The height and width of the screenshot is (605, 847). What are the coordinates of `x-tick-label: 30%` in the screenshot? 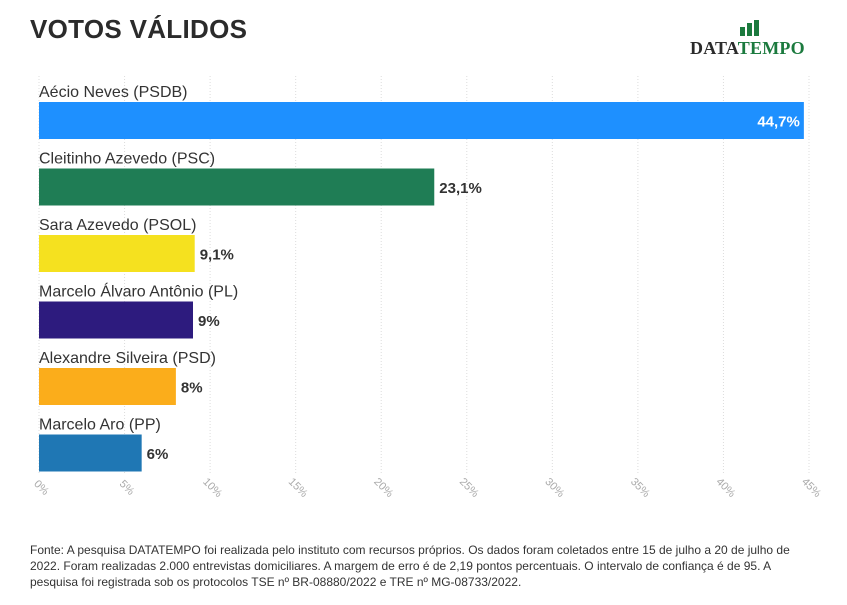 It's located at (554, 488).